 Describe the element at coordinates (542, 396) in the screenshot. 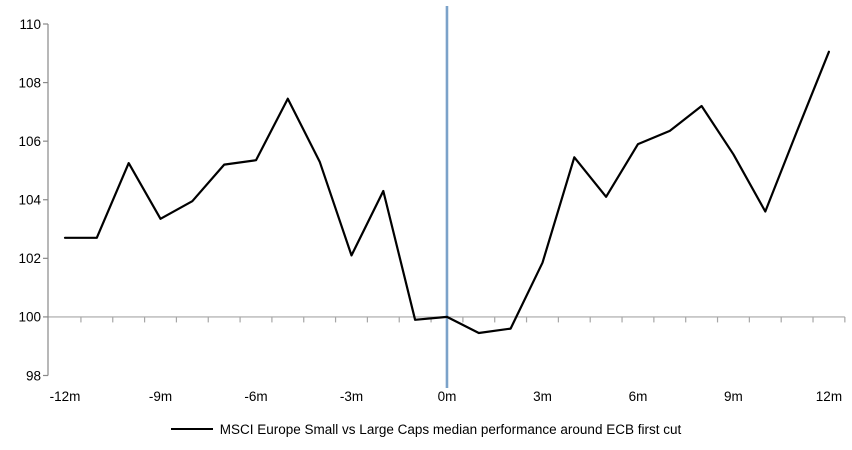

I see `x-axis-label: 3m` at that location.